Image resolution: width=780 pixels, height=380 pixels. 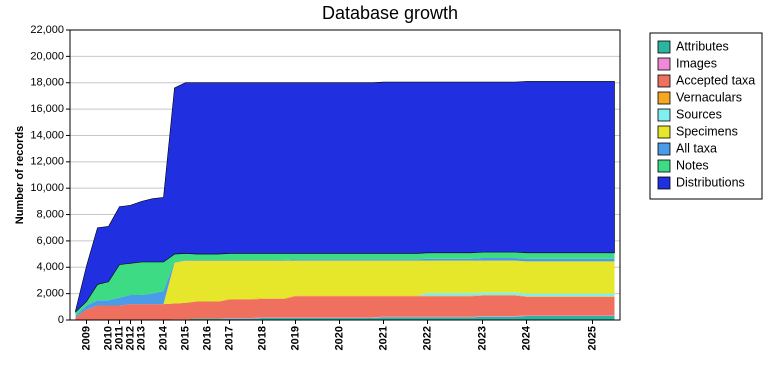 What do you see at coordinates (207, 338) in the screenshot?
I see `x-tick-label: 2016` at bounding box center [207, 338].